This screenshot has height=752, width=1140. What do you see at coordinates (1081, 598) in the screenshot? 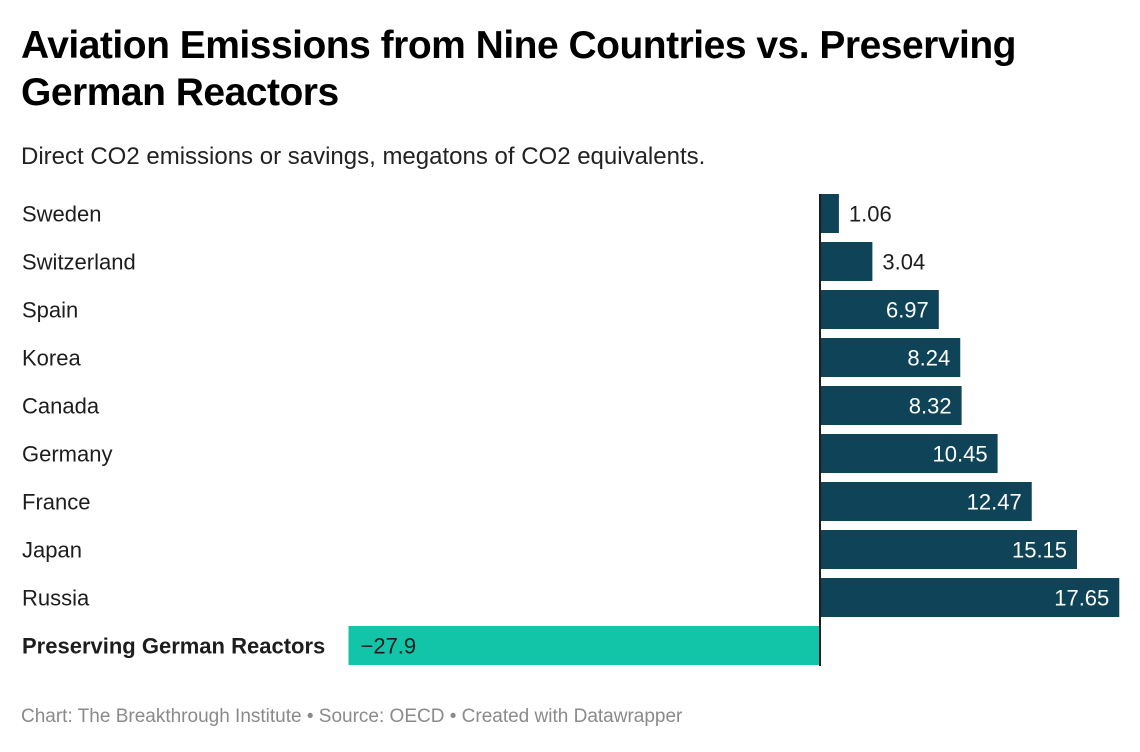
I see `value-label: 17.65` at bounding box center [1081, 598].